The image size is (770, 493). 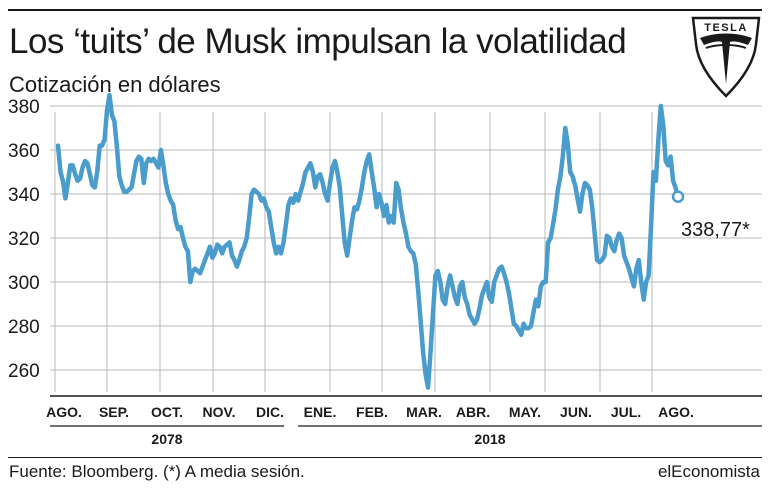 I want to click on y-tick-label: 360, so click(x=24, y=151).